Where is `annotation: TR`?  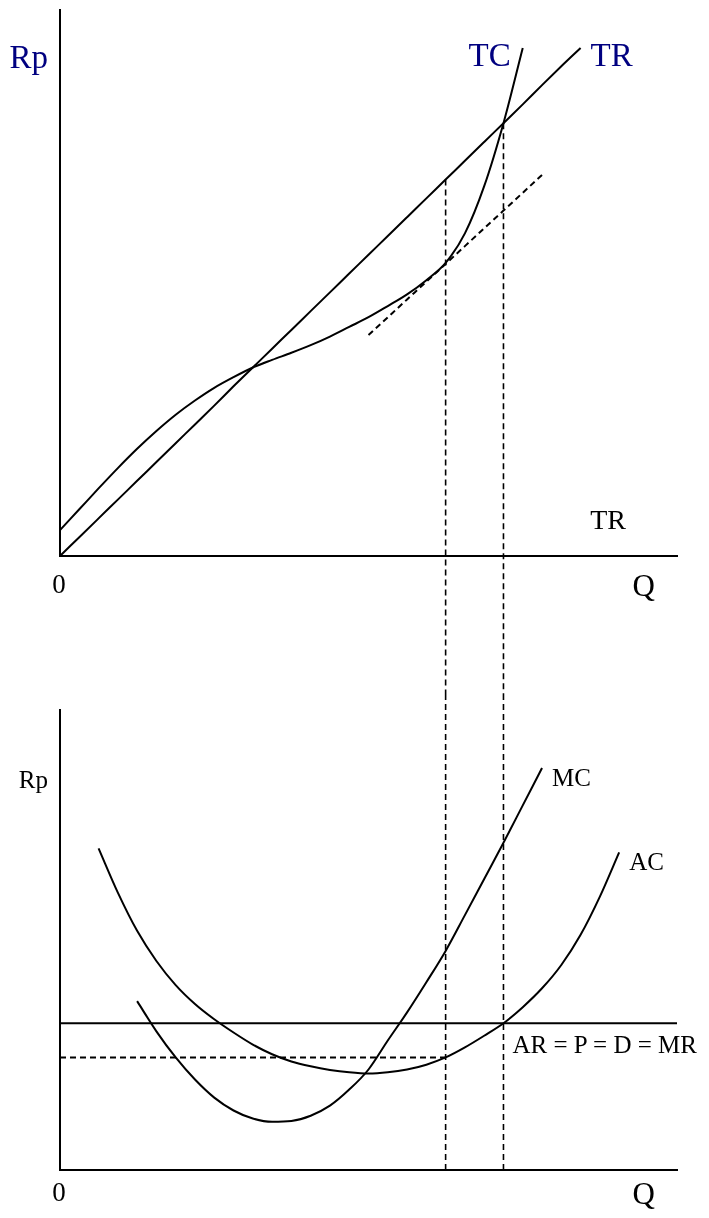
annotation: TR is located at coordinates (608, 519).